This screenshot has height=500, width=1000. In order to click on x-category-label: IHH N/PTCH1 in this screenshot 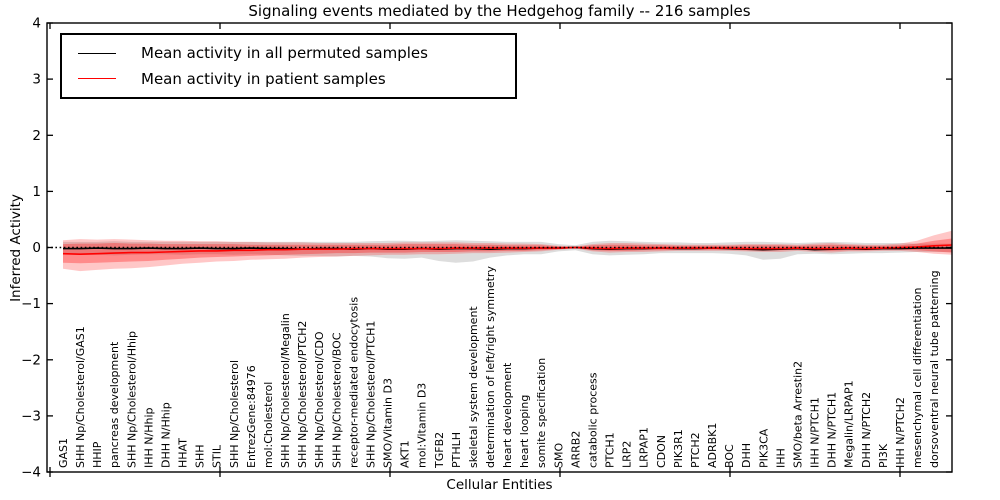, I will do `click(815, 432)`.